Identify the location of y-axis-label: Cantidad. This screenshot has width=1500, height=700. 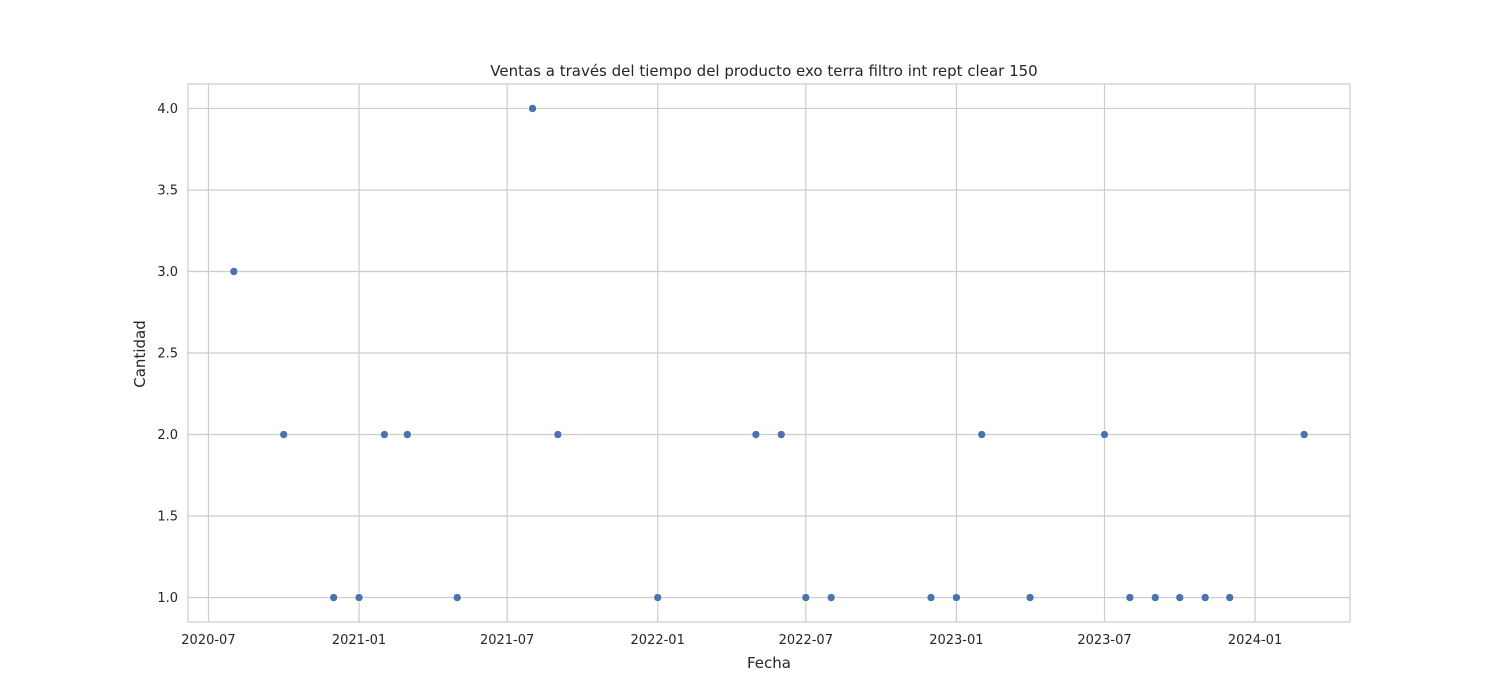
(140, 353).